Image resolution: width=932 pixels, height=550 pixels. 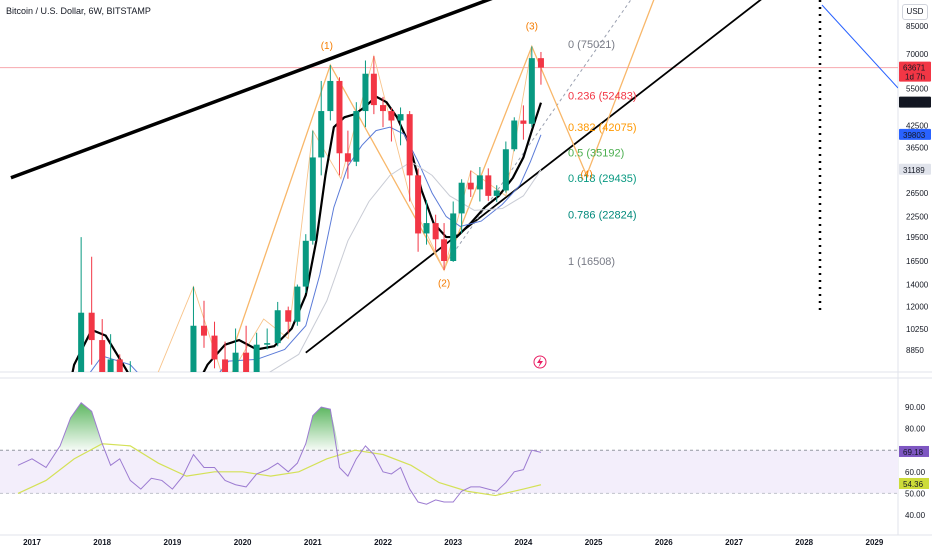 I want to click on price-badge-3: 31189, so click(x=914, y=170).